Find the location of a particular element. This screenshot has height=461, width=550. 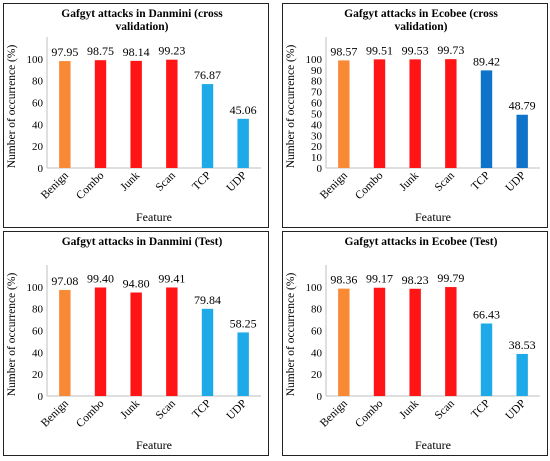

data-label: 97.95 is located at coordinates (64, 52).